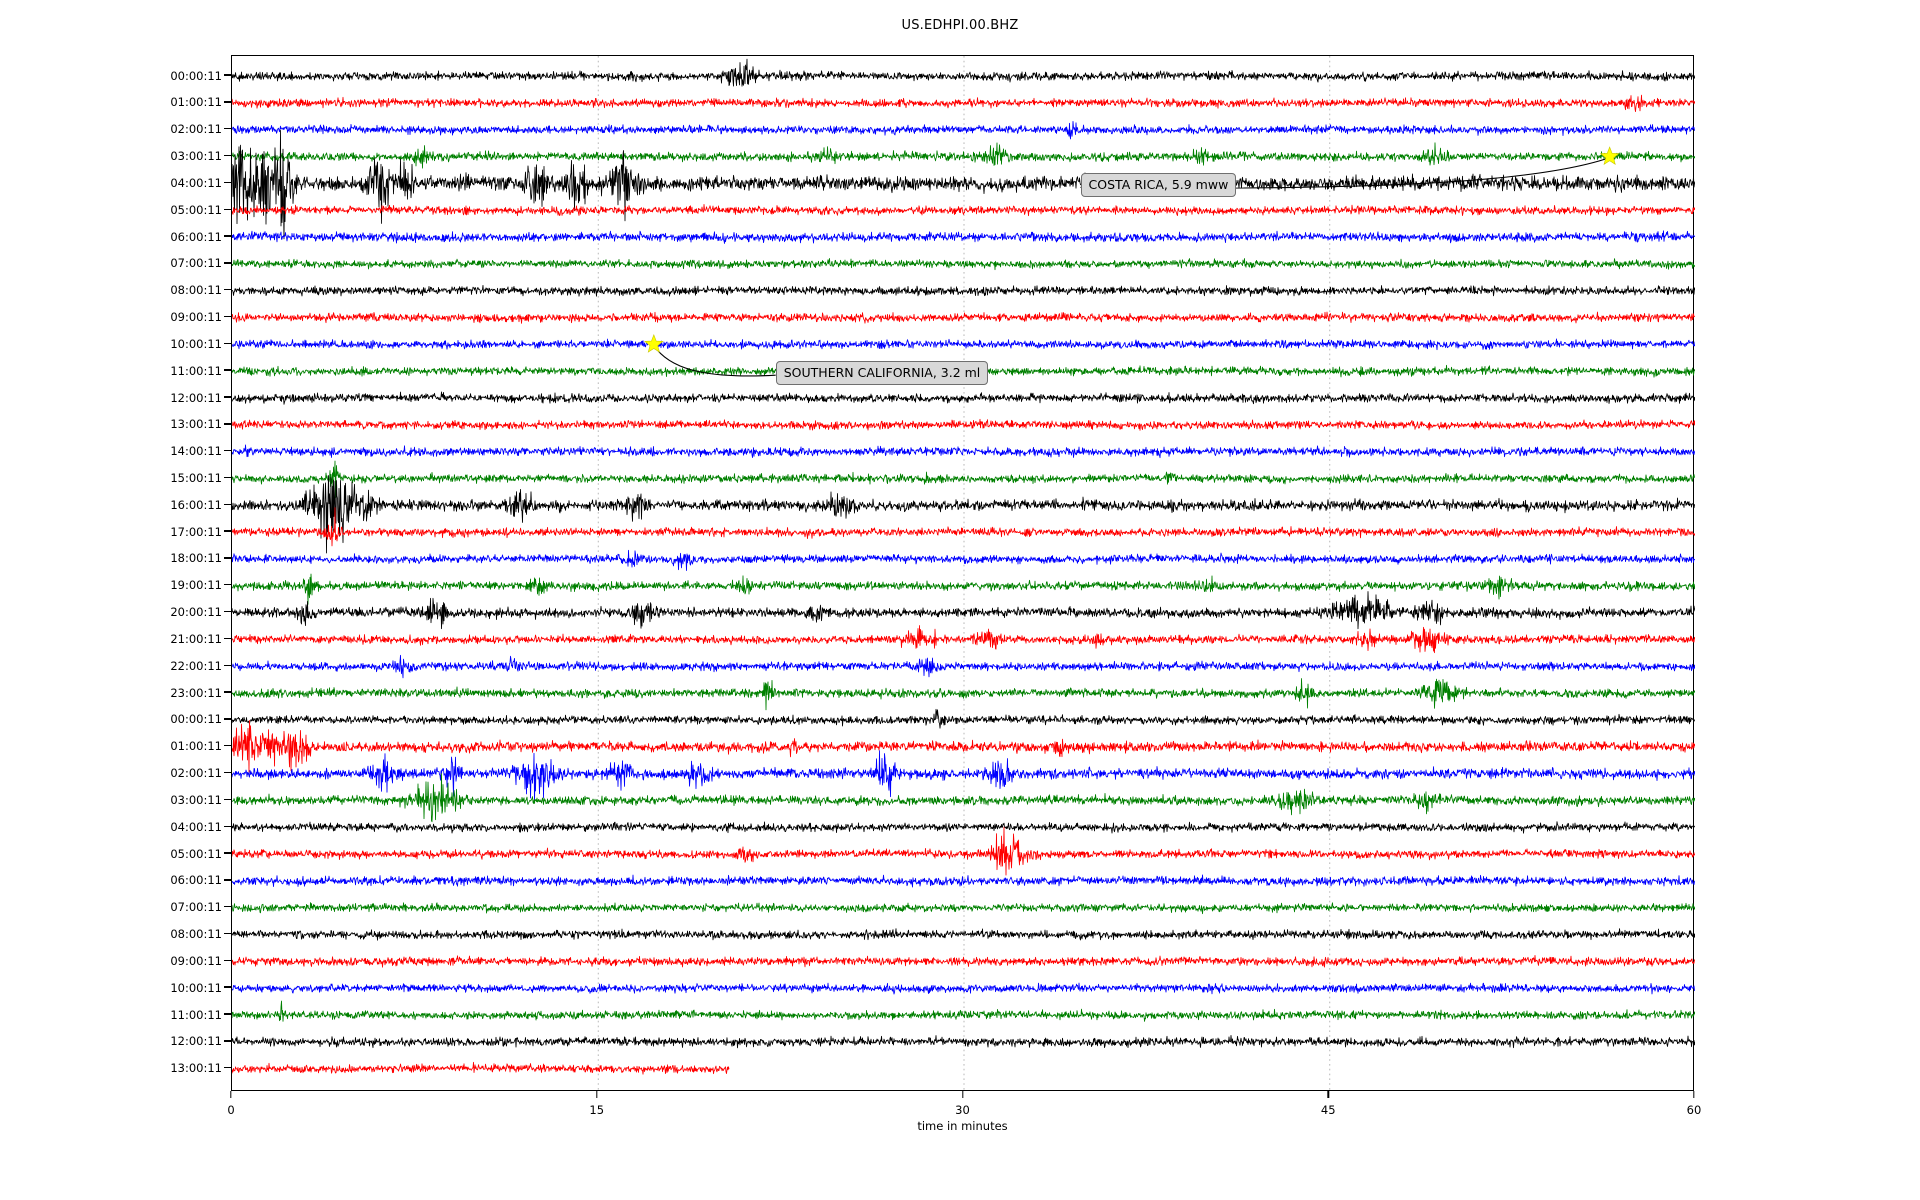  I want to click on x-axis-tick-label: 0, so click(231, 1110).